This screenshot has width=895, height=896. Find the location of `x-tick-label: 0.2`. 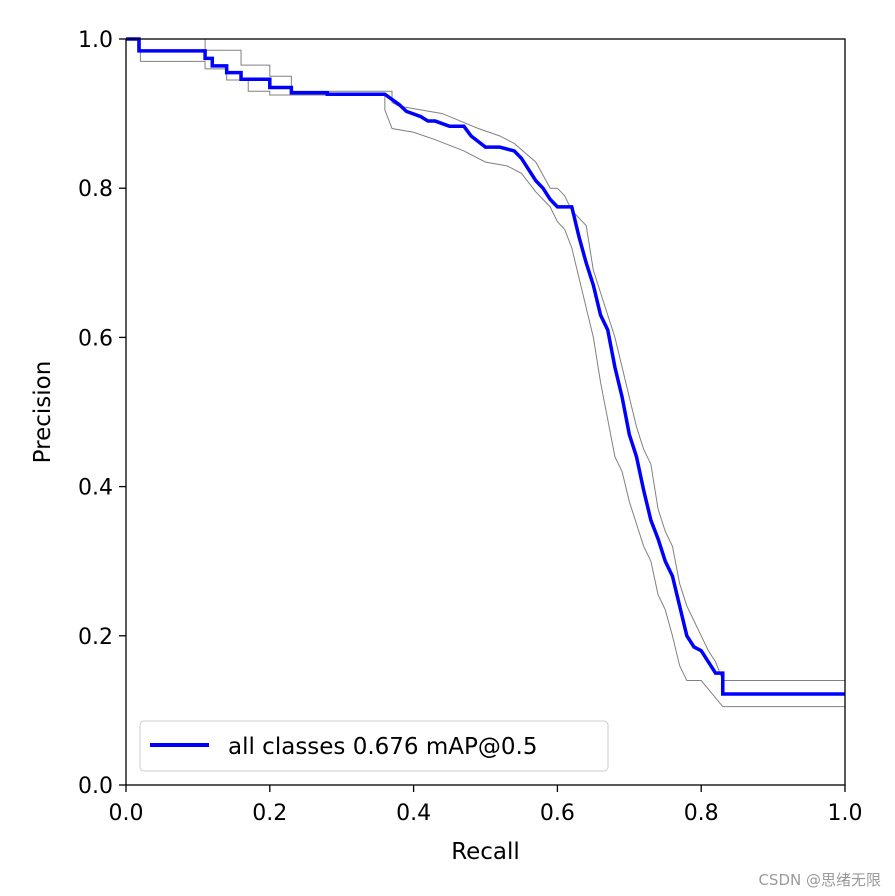

x-tick-label: 0.2 is located at coordinates (269, 813).